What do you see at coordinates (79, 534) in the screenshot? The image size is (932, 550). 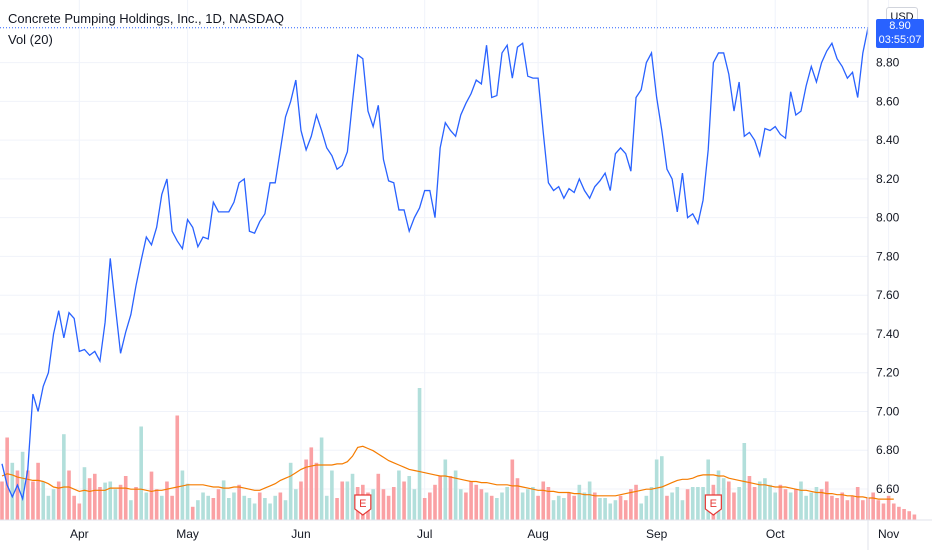 I see `time-tick-label: Apr` at bounding box center [79, 534].